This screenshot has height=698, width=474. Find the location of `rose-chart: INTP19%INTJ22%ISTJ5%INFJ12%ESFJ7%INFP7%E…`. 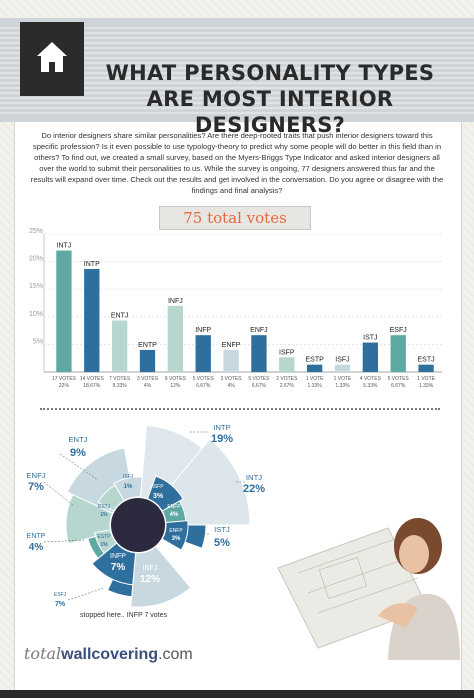

rose-chart: INTP19%INTJ22%ISTJ5%INFJ12%ESFJ7%INFP7%E… is located at coordinates (145, 515).